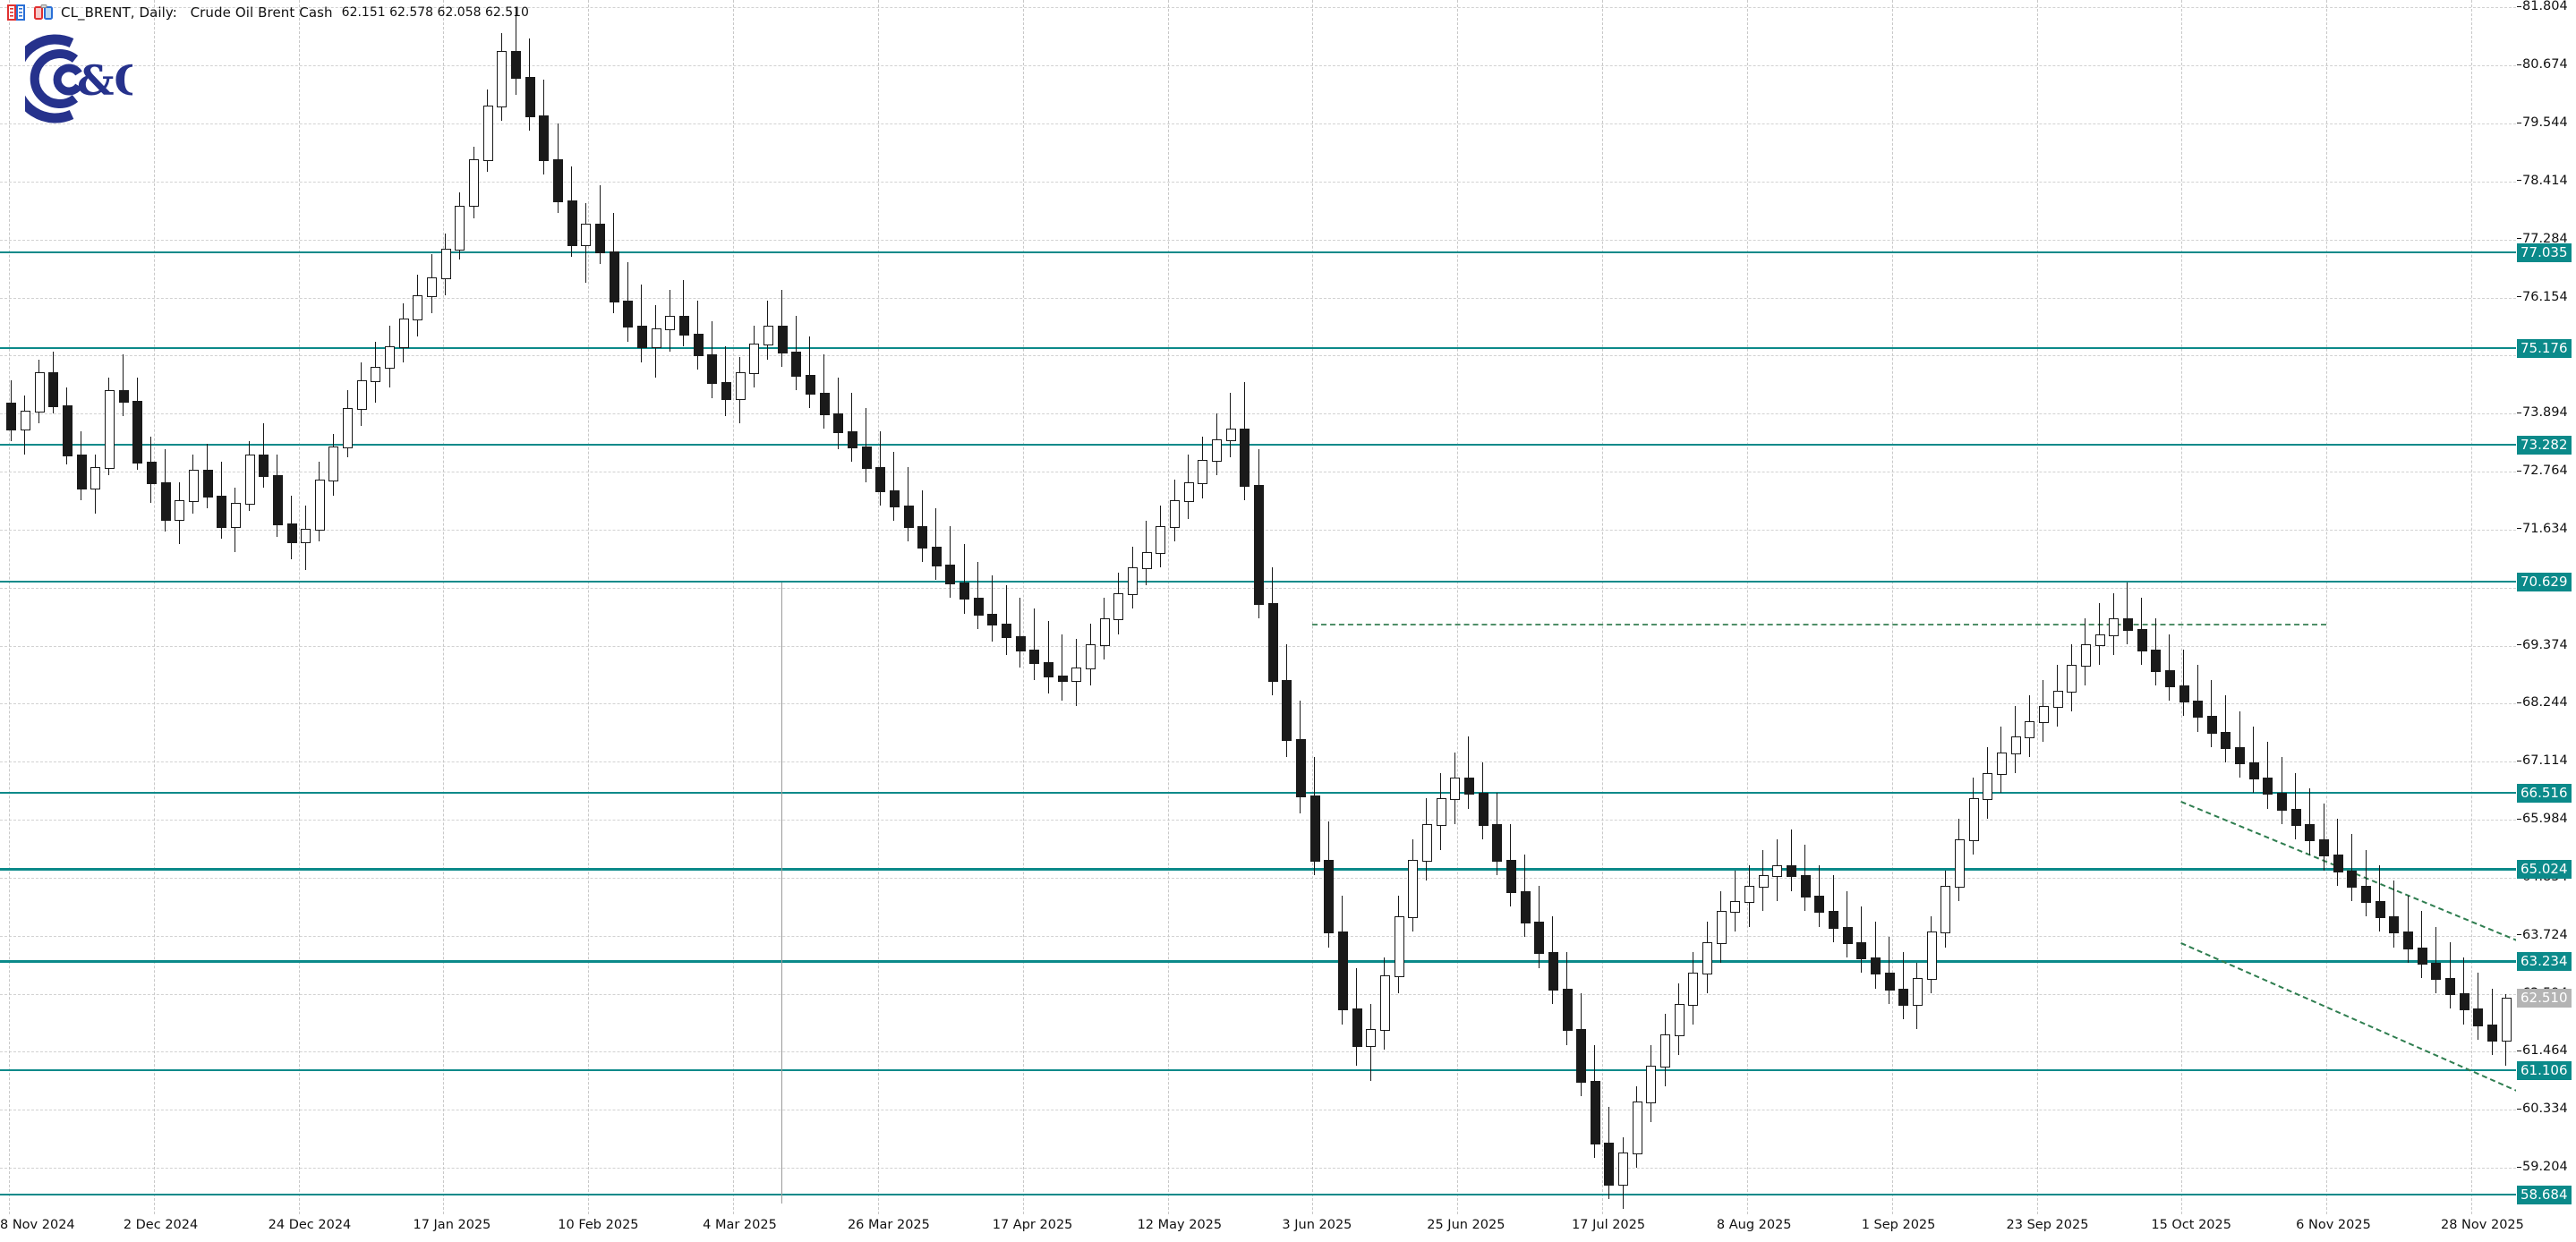 The image size is (2576, 1242). Describe the element at coordinates (2544, 445) in the screenshot. I see `level-price-pill: 73.282` at that location.